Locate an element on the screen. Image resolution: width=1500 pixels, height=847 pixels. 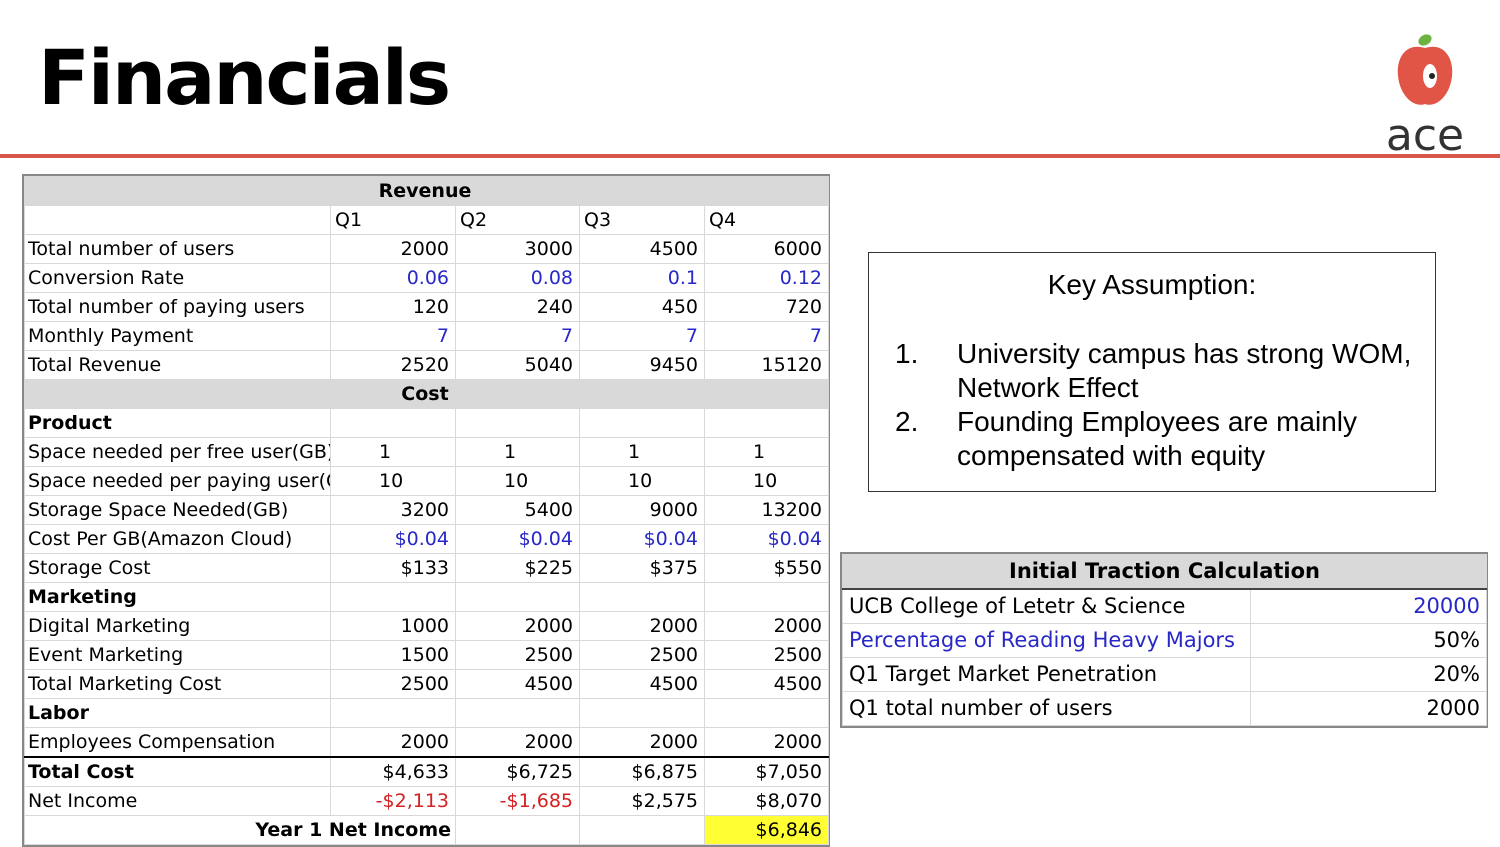
cell: $4,633 is located at coordinates (393, 771).